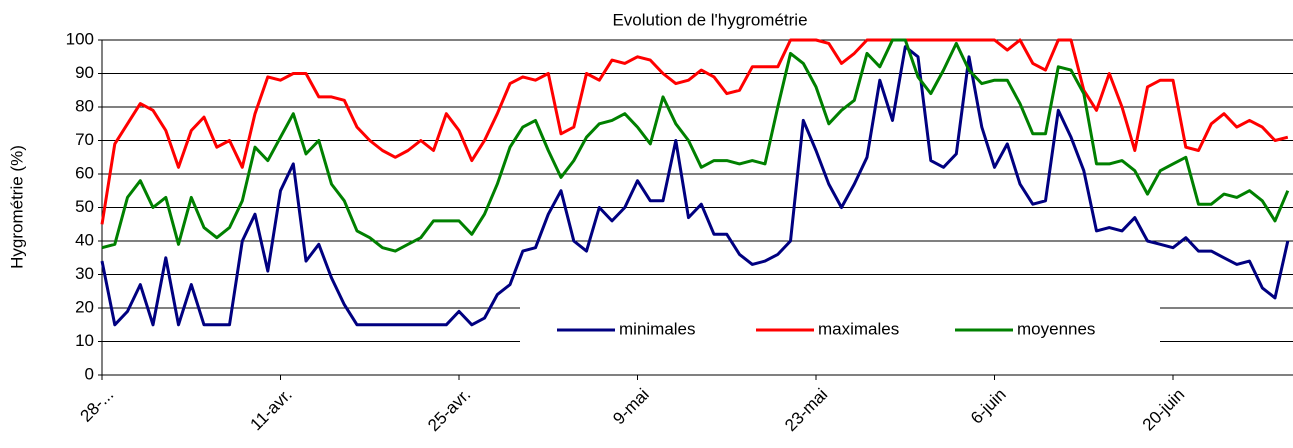 The width and height of the screenshot is (1293, 448). What do you see at coordinates (271, 409) in the screenshot?
I see `x-tick-label: 11-avr.` at bounding box center [271, 409].